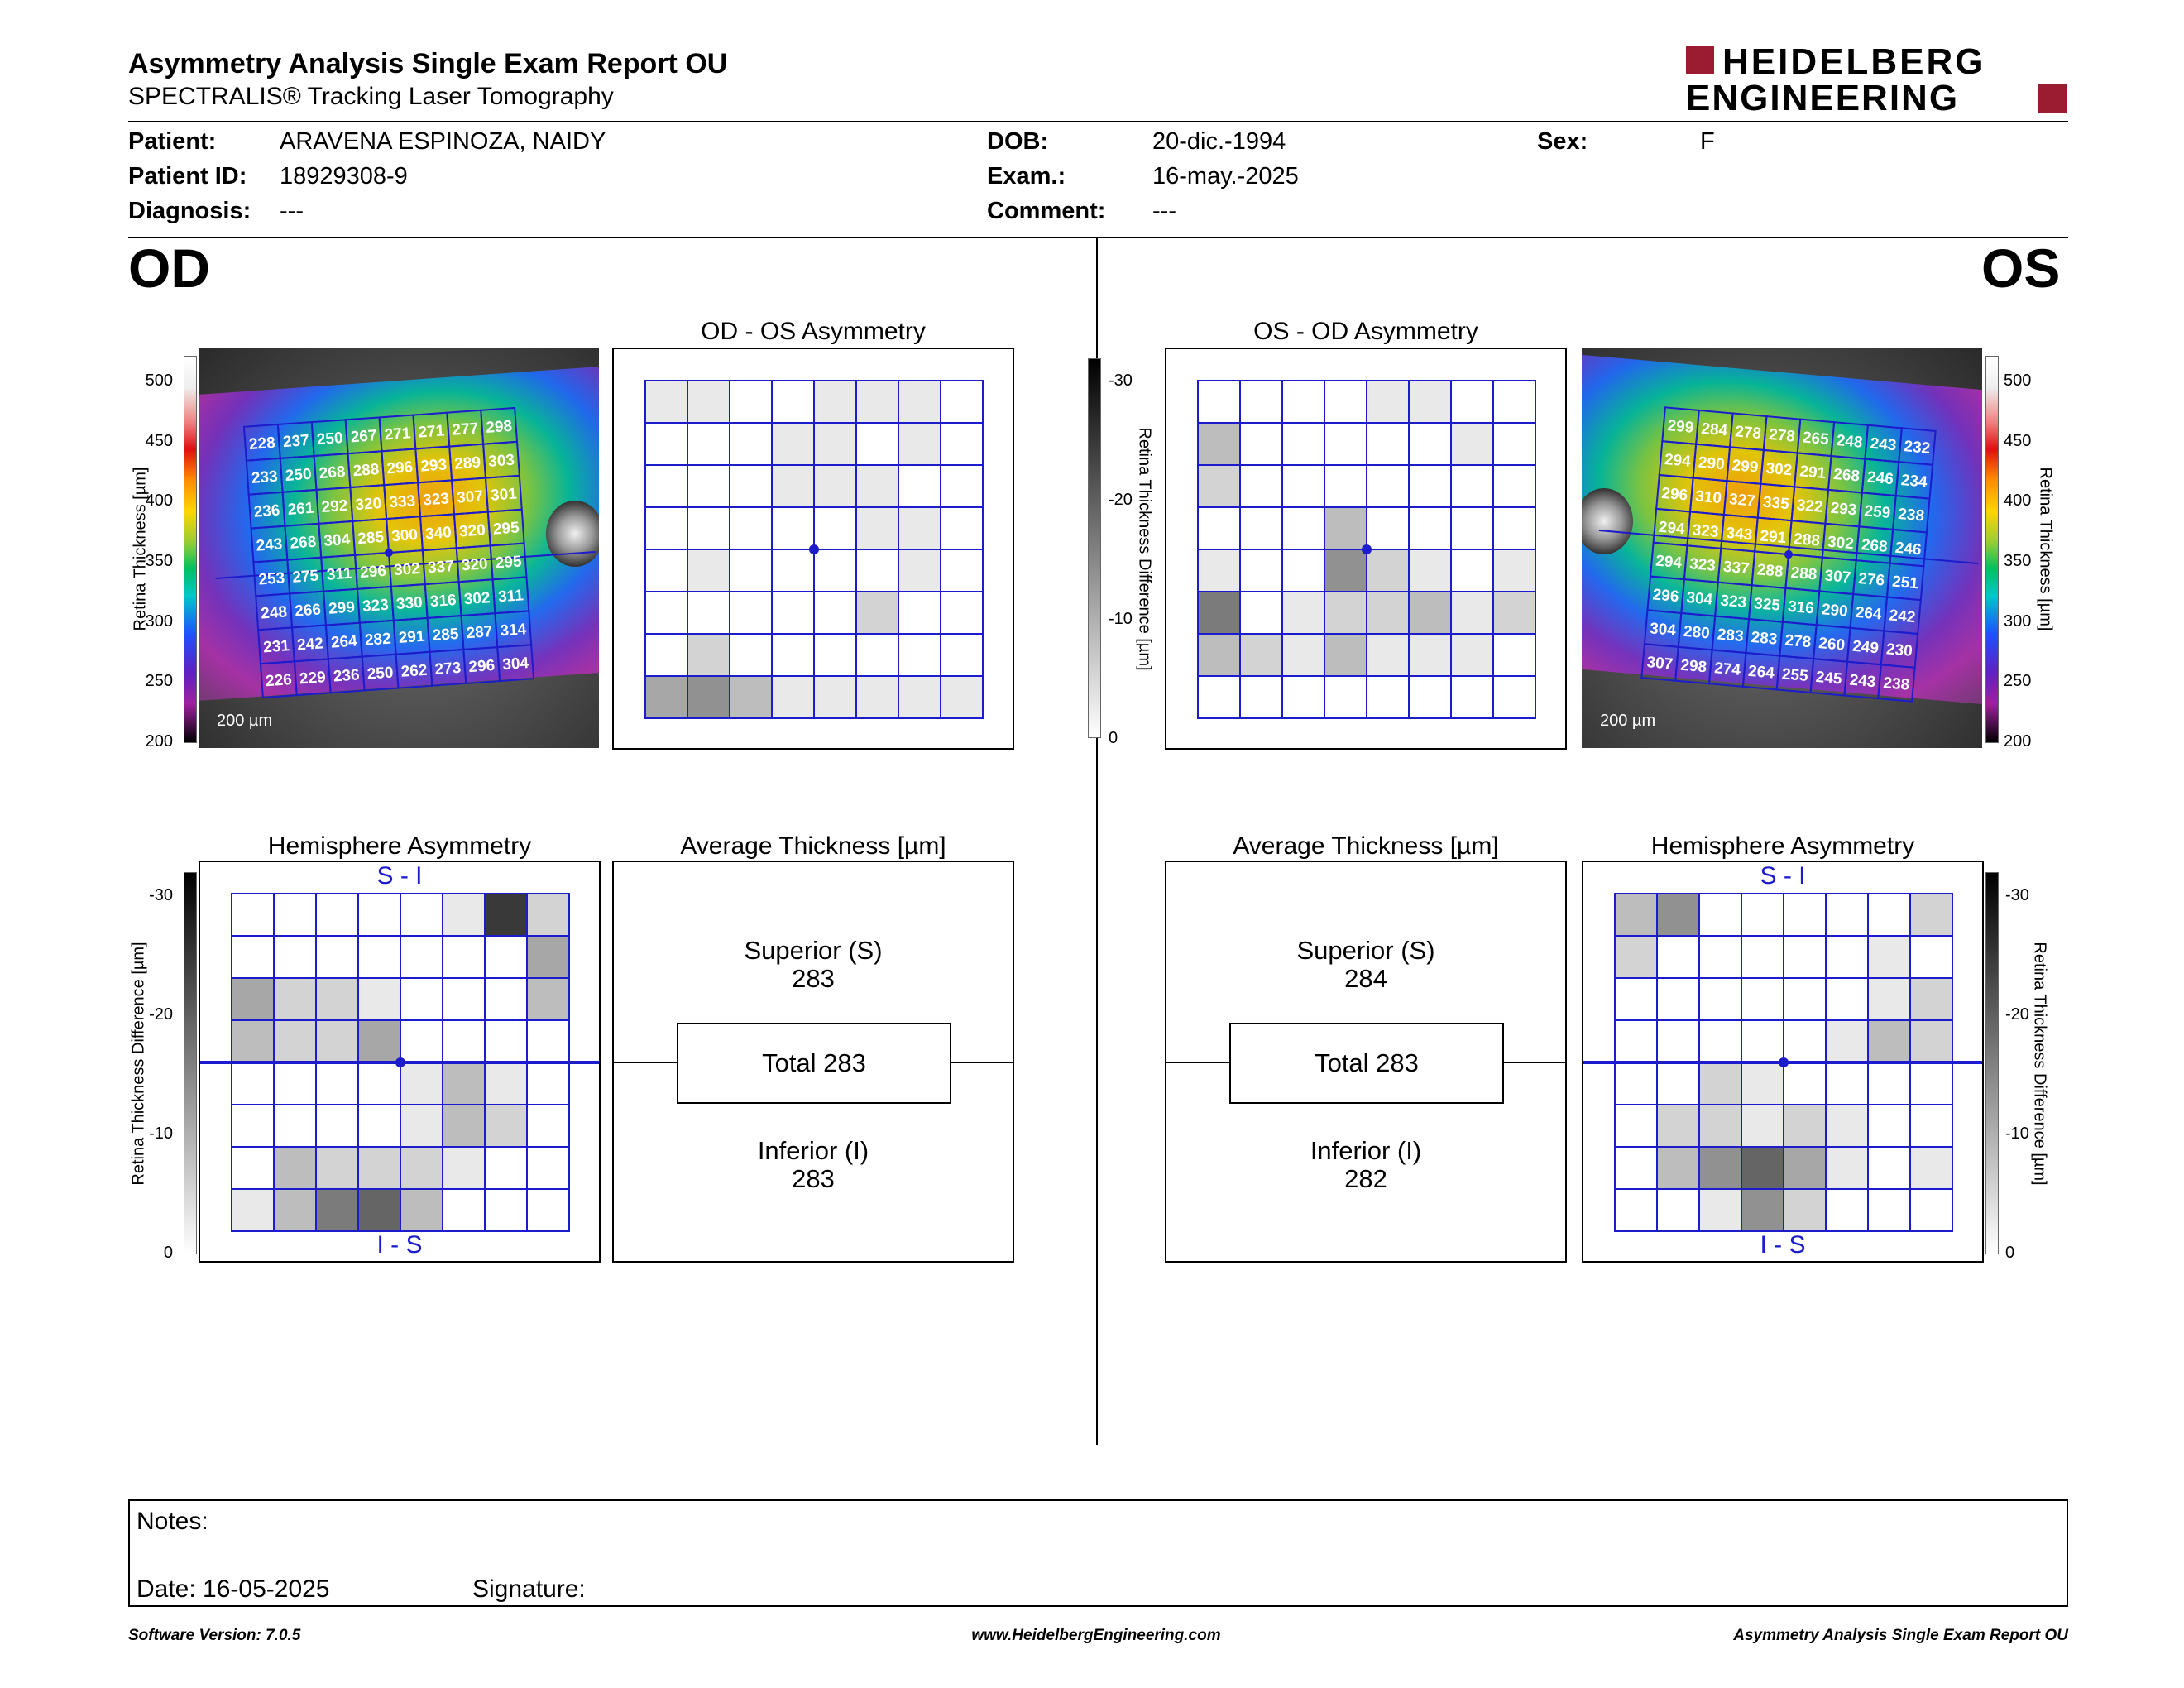  What do you see at coordinates (409, 603) in the screenshot?
I see `od-thickness-value: 330` at bounding box center [409, 603].